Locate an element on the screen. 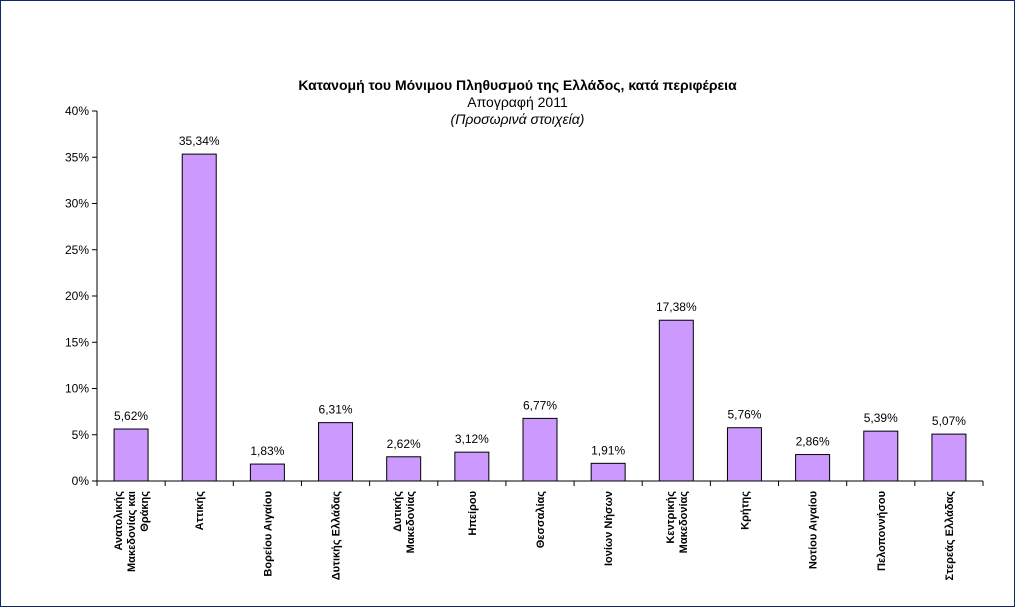  y-tick-label: 35% is located at coordinates (77, 157).